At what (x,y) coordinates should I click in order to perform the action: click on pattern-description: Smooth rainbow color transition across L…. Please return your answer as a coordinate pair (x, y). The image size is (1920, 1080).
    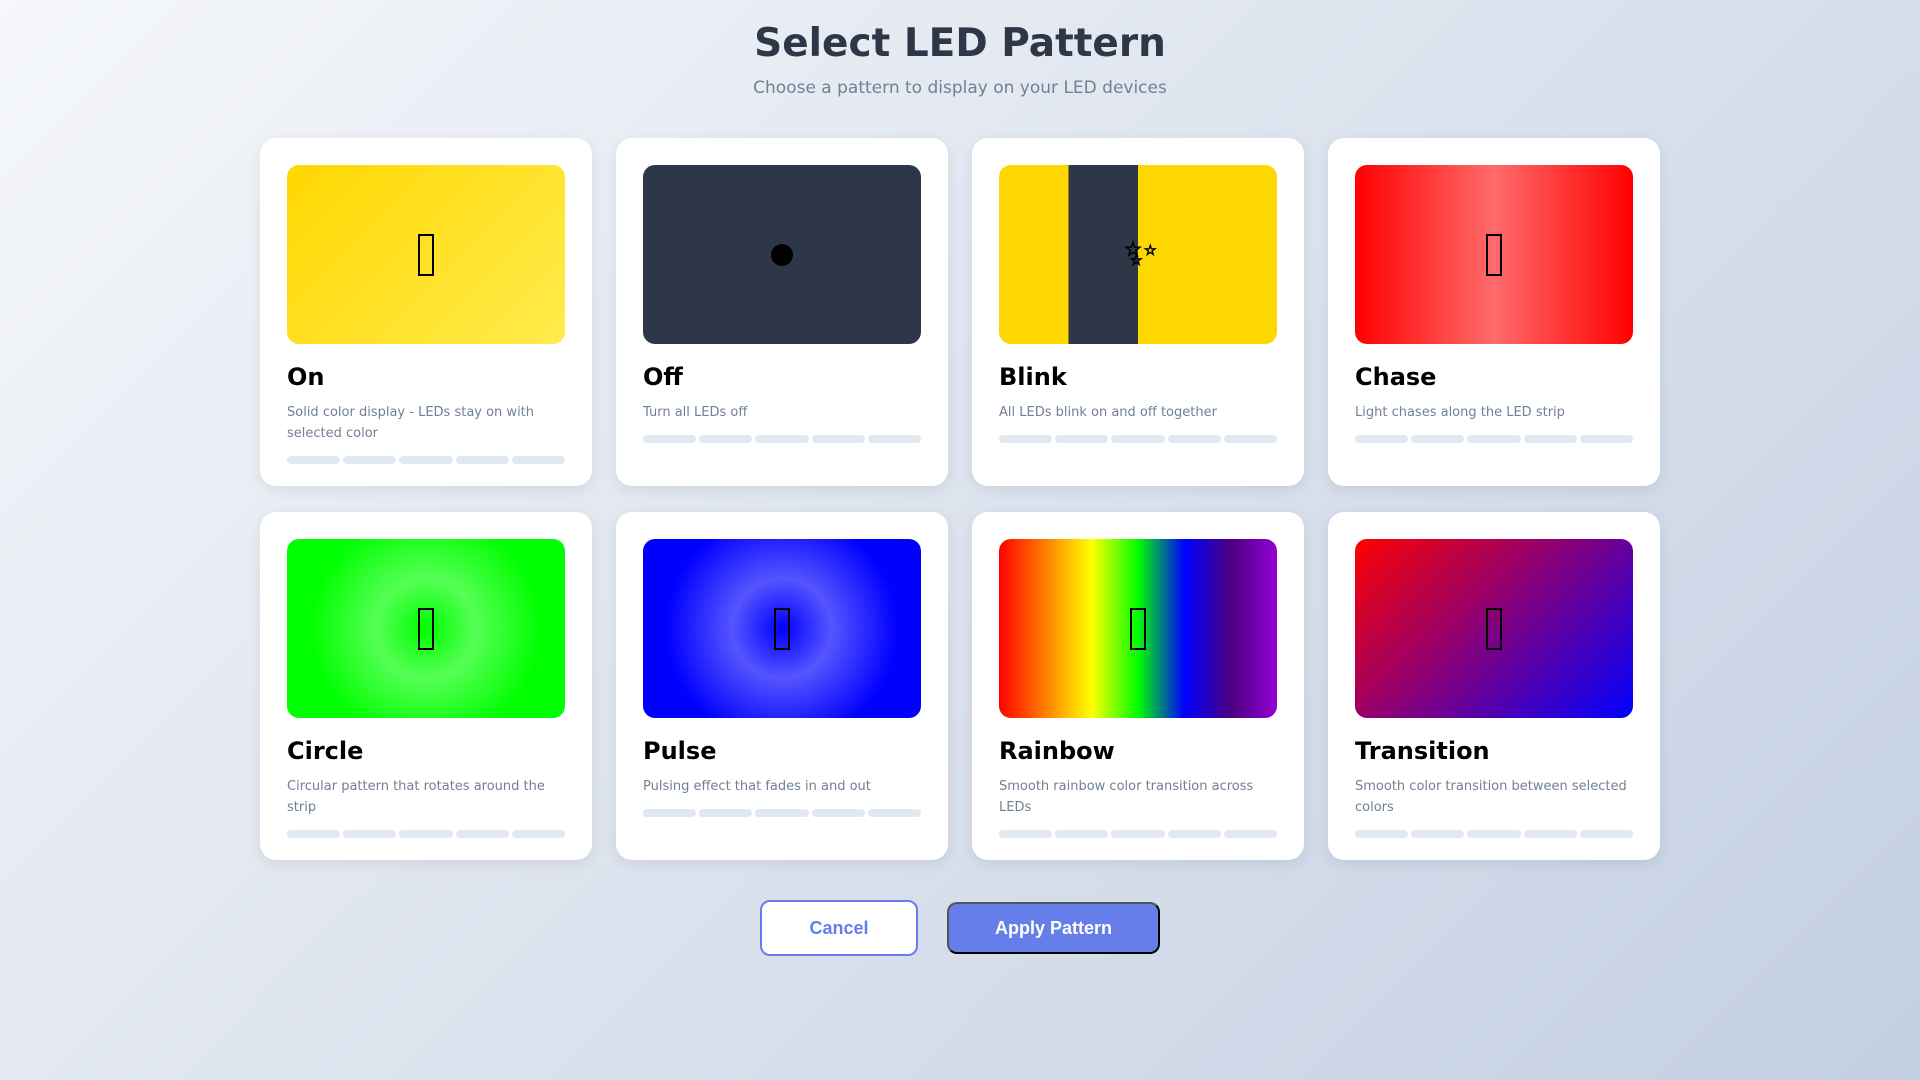
    Looking at the image, I should click on (1126, 797).